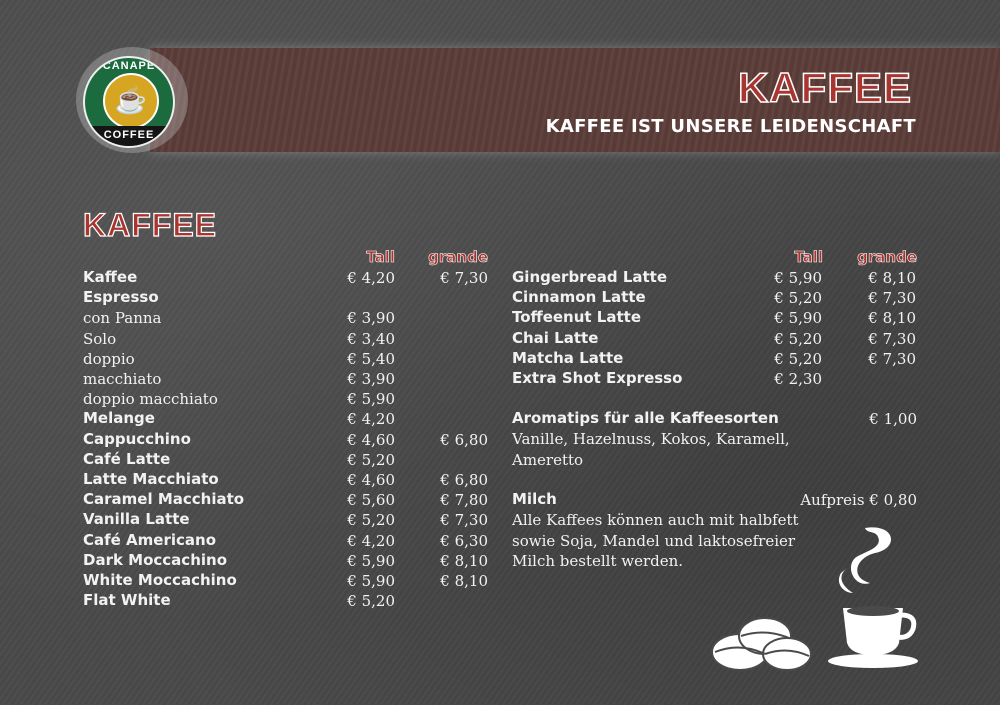 Image resolution: width=1000 pixels, height=705 pixels. I want to click on item-name: Toffeenut Latte, so click(576, 317).